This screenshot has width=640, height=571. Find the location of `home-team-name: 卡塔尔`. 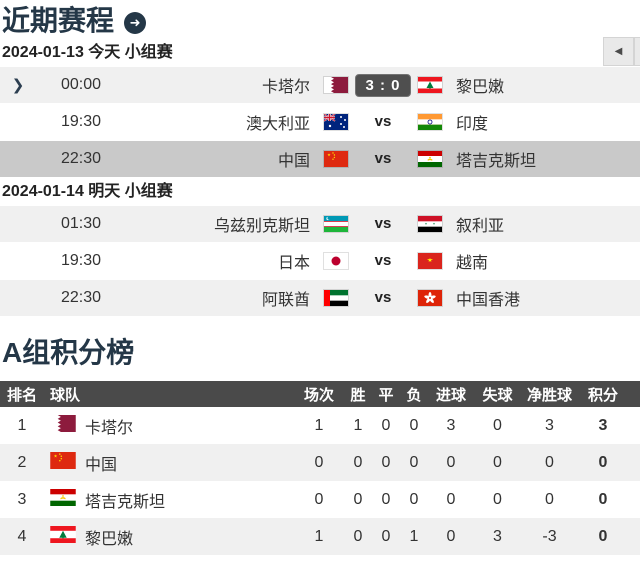

home-team-name: 卡塔尔 is located at coordinates (285, 87).